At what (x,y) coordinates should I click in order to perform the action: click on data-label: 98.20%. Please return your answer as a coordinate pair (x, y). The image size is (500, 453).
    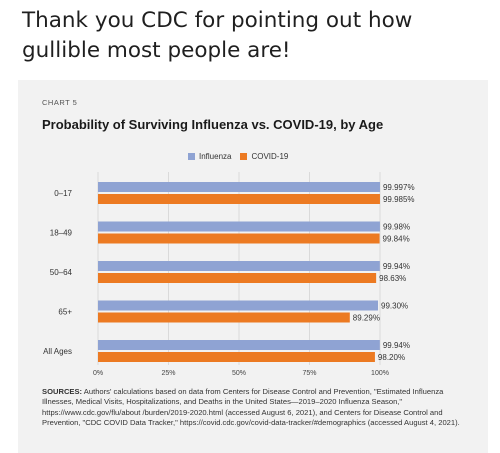
    Looking at the image, I should click on (391, 357).